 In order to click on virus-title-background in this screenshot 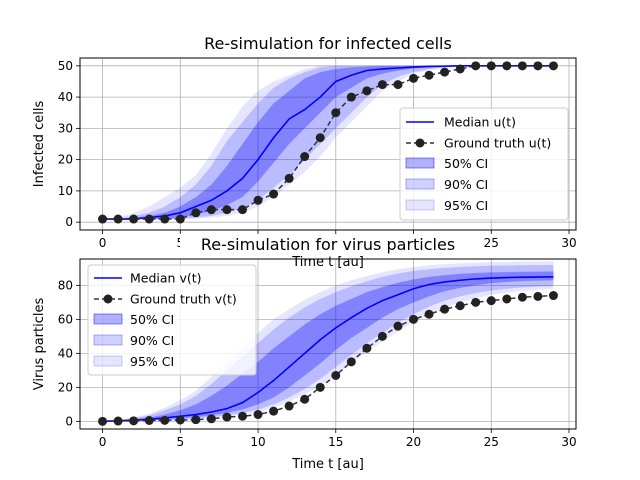, I will do `click(328, 244)`.